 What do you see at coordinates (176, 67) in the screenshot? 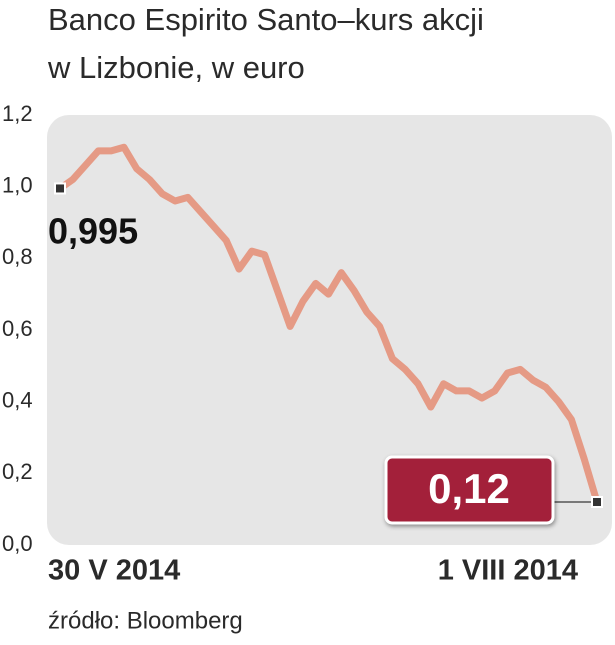
I see `chart-subtitle: w Lizbonie, w euro` at bounding box center [176, 67].